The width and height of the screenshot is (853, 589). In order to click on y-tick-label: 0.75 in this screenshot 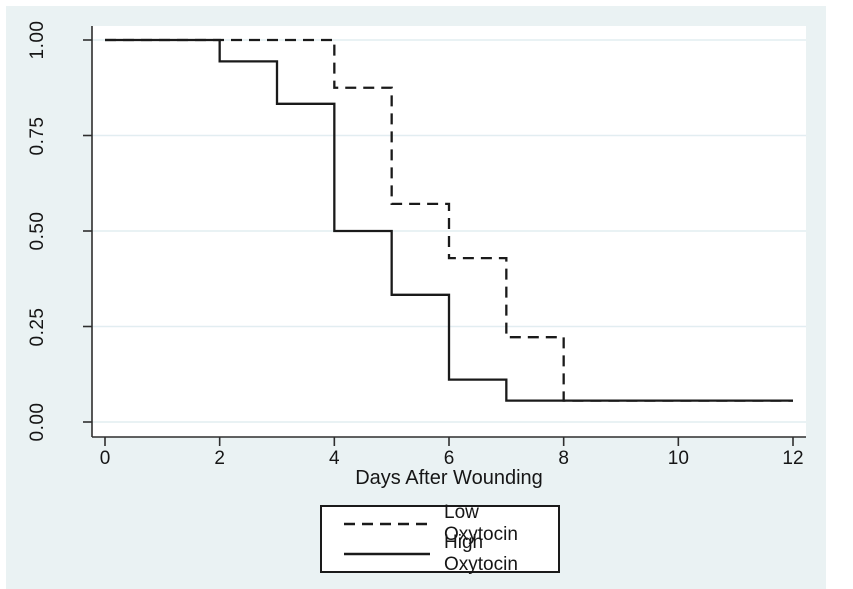, I will do `click(37, 135)`.